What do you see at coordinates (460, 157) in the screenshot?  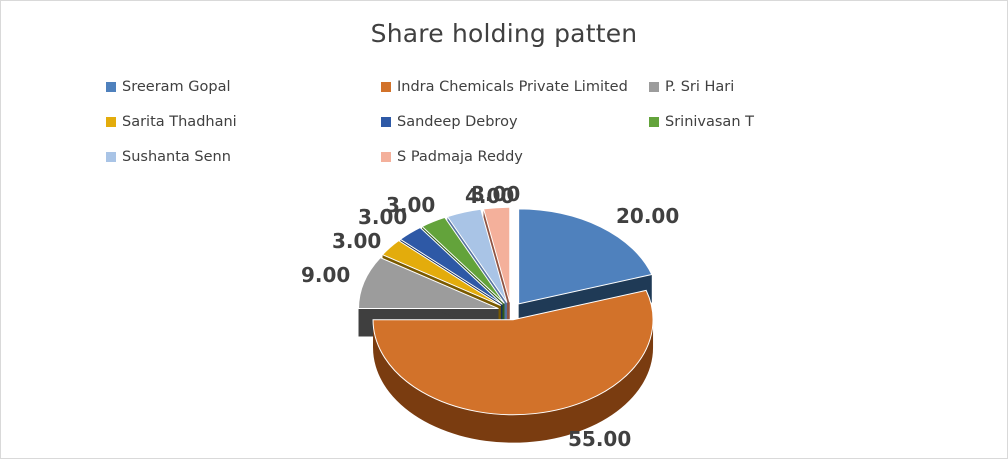 I see `legend-label: S Padmaja Reddy` at bounding box center [460, 157].